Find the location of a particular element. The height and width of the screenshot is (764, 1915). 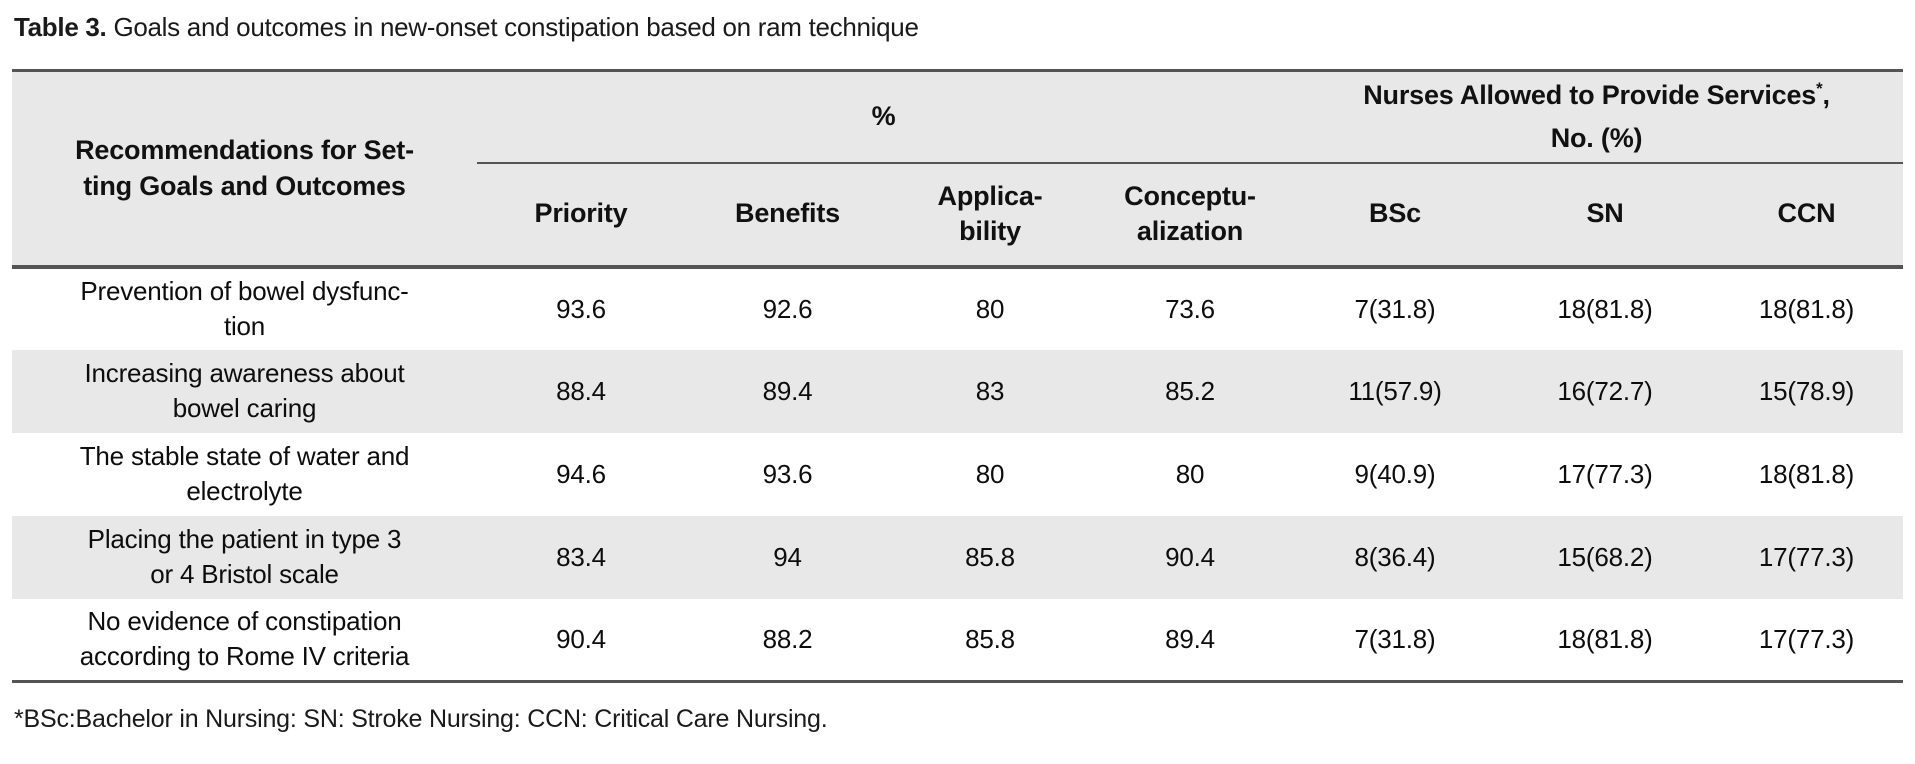

cell-conceptualization: 89.4 is located at coordinates (1190, 640).